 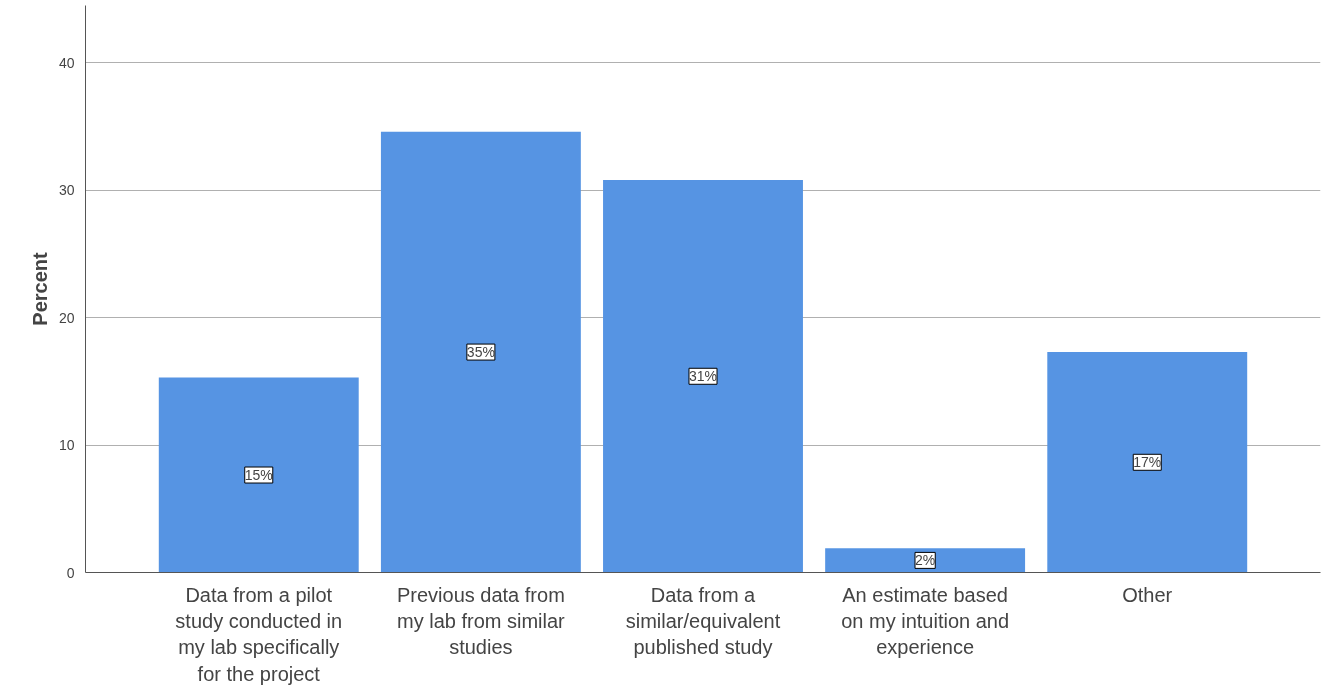 What do you see at coordinates (66, 190) in the screenshot?
I see `y-tick-label: 30` at bounding box center [66, 190].